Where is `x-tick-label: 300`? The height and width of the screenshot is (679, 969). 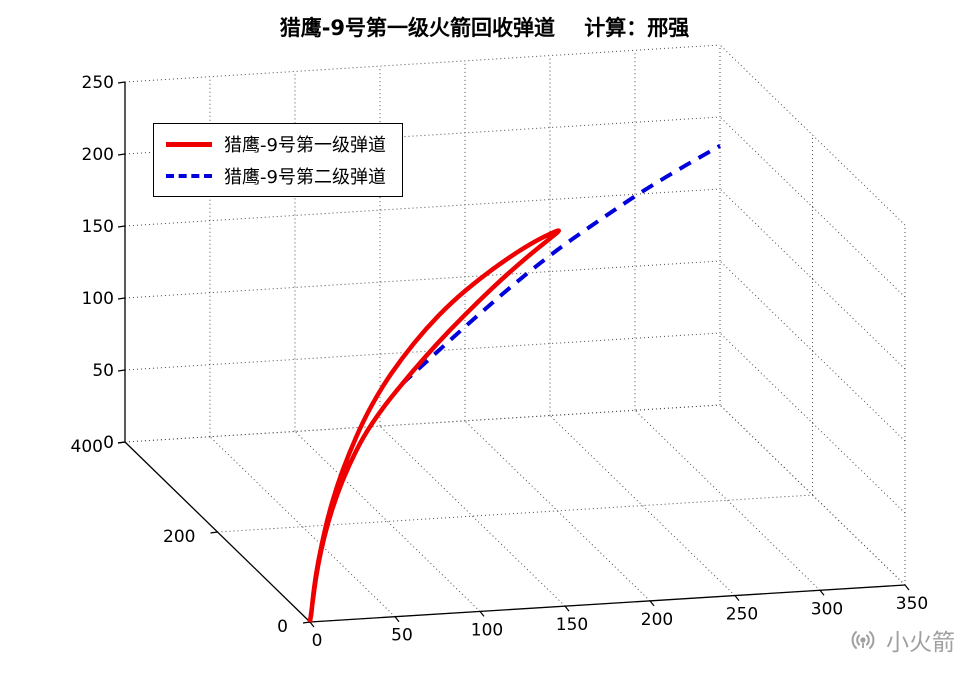
x-tick-label: 300 is located at coordinates (827, 609).